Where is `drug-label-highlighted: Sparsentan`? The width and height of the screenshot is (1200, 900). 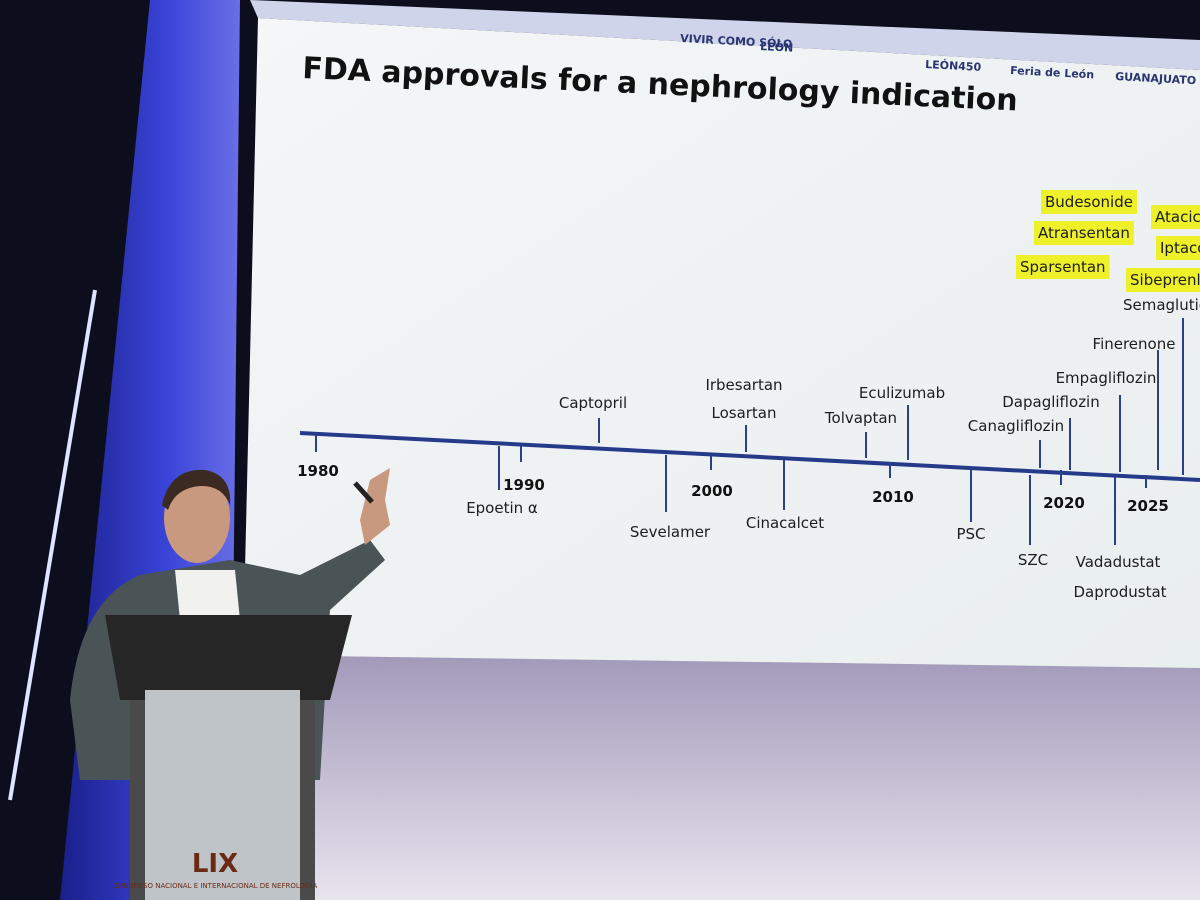
drug-label-highlighted: Sparsentan is located at coordinates (1063, 267).